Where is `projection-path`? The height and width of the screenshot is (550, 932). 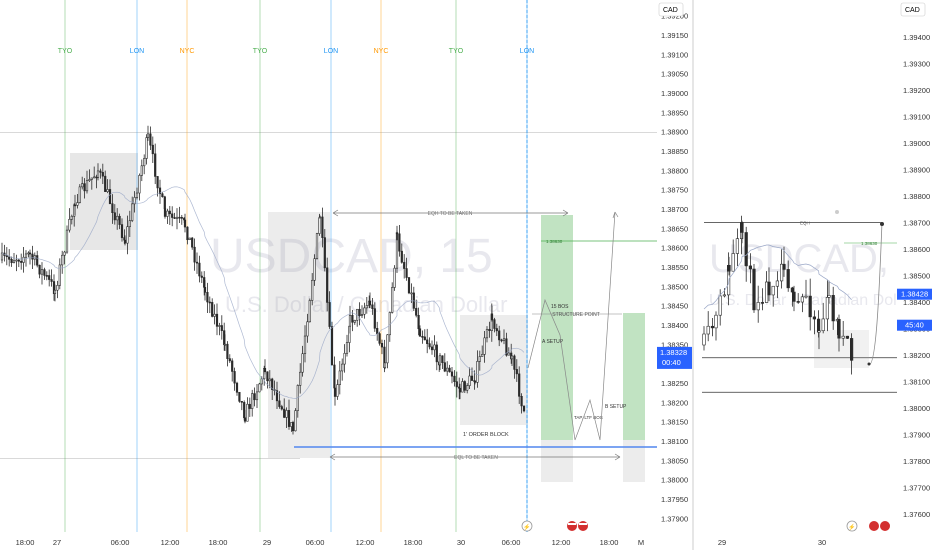 projection-path is located at coordinates (571, 326).